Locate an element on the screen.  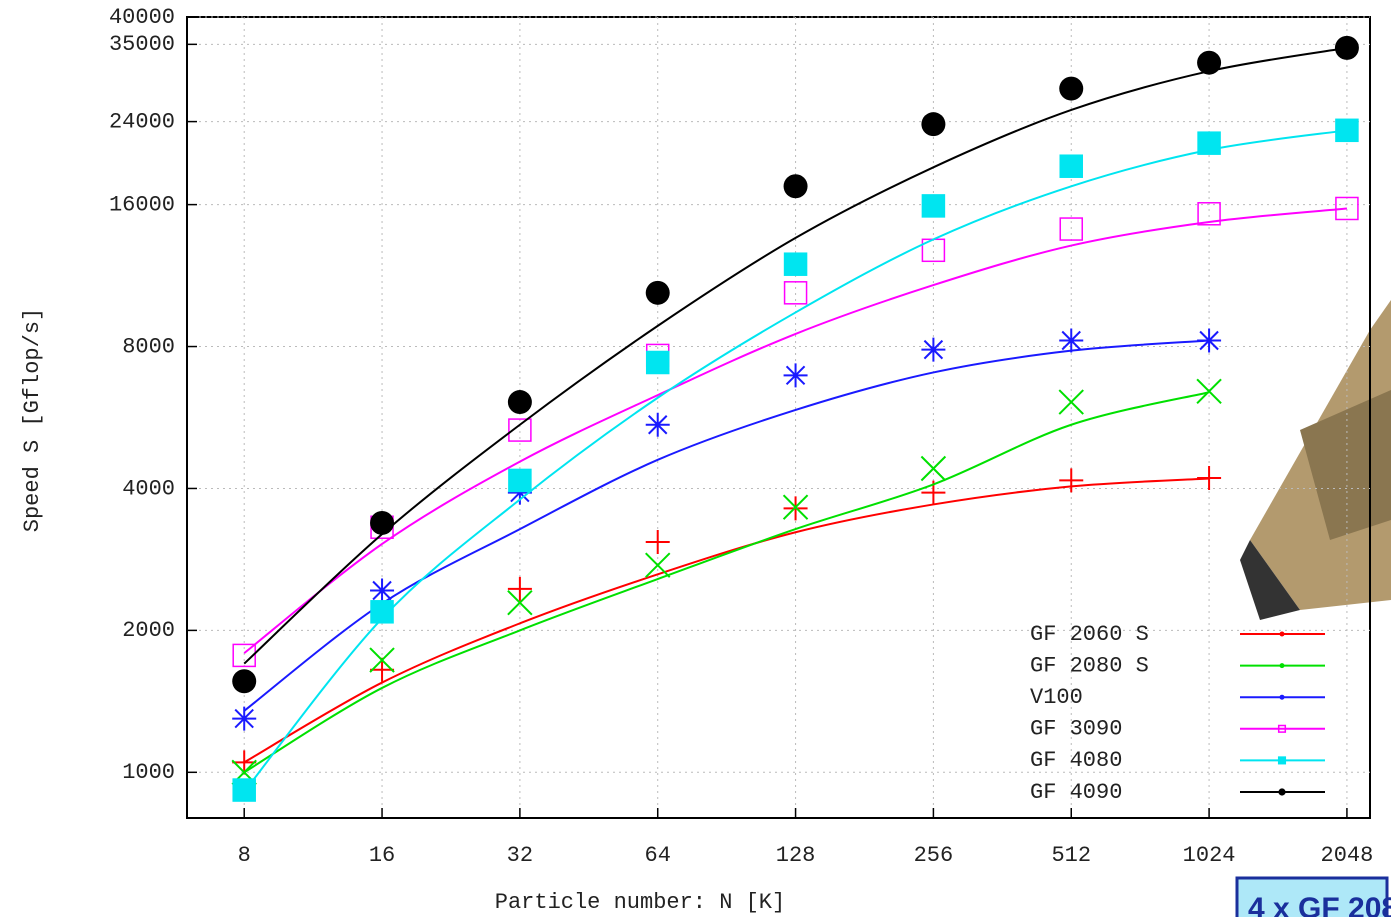
x-axis-label: Particle number: N [K] is located at coordinates (640, 902).